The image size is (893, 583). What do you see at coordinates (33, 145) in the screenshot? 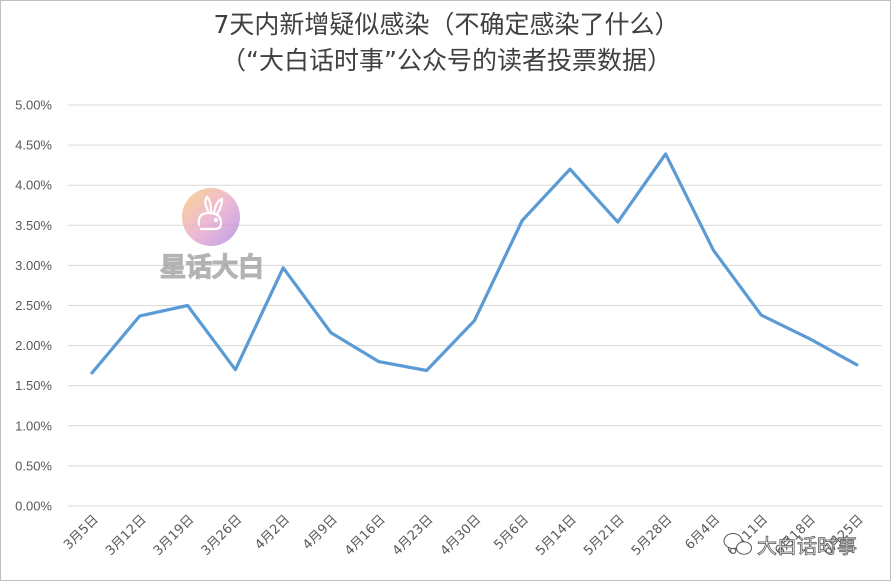
I see `y-tick-label: 4.50%` at bounding box center [33, 145].